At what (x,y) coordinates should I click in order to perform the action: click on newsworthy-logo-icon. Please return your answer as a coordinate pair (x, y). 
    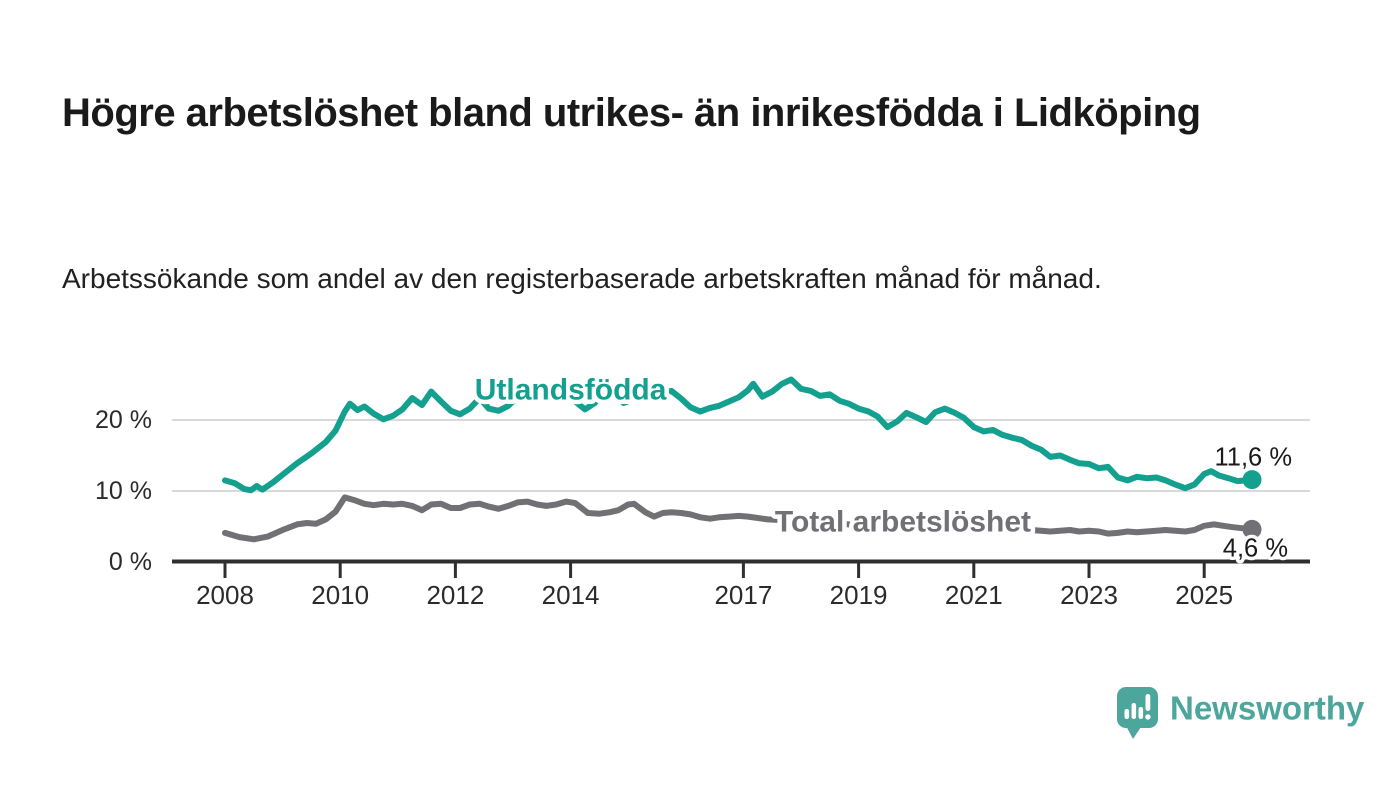
    Looking at the image, I should click on (1137, 713).